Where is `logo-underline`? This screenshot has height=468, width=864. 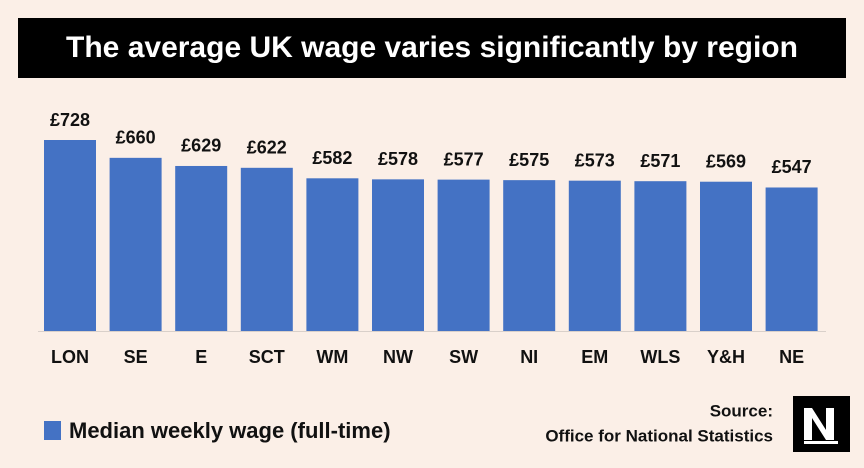 logo-underline is located at coordinates (821, 442).